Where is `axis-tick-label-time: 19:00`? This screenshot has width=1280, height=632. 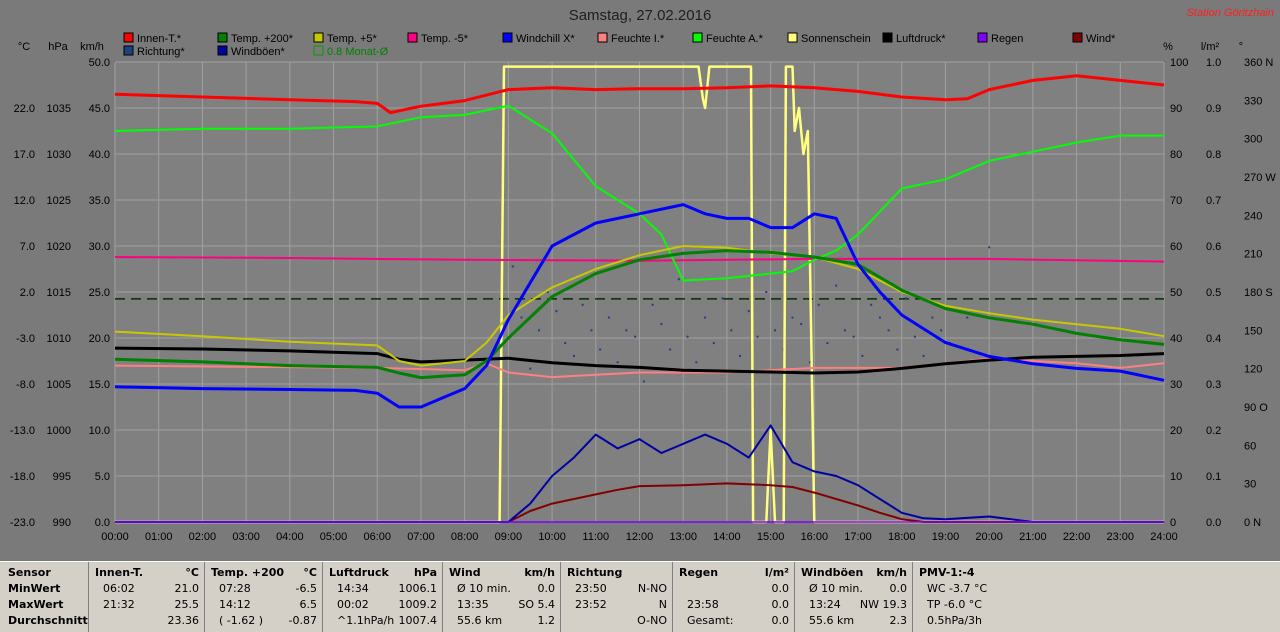
axis-tick-label-time: 19:00 is located at coordinates (946, 537).